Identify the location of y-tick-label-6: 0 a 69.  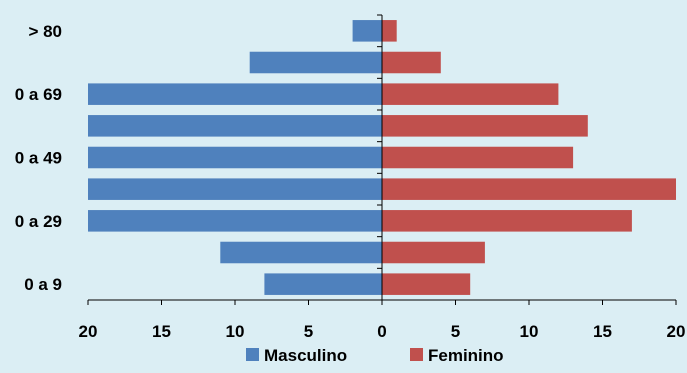
(38, 94).